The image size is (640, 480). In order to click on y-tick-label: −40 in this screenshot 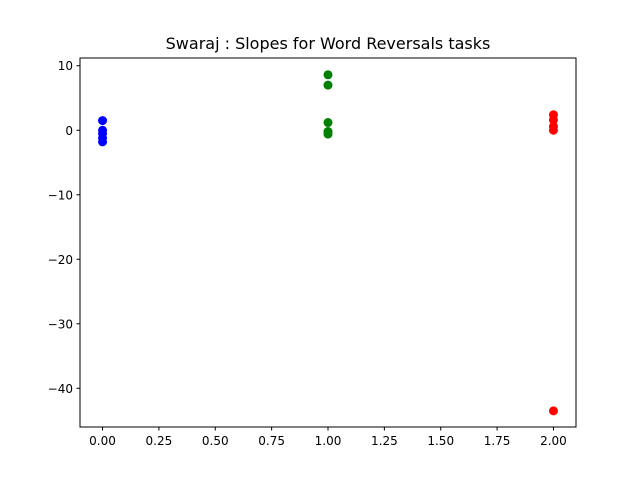, I will do `click(60, 389)`.